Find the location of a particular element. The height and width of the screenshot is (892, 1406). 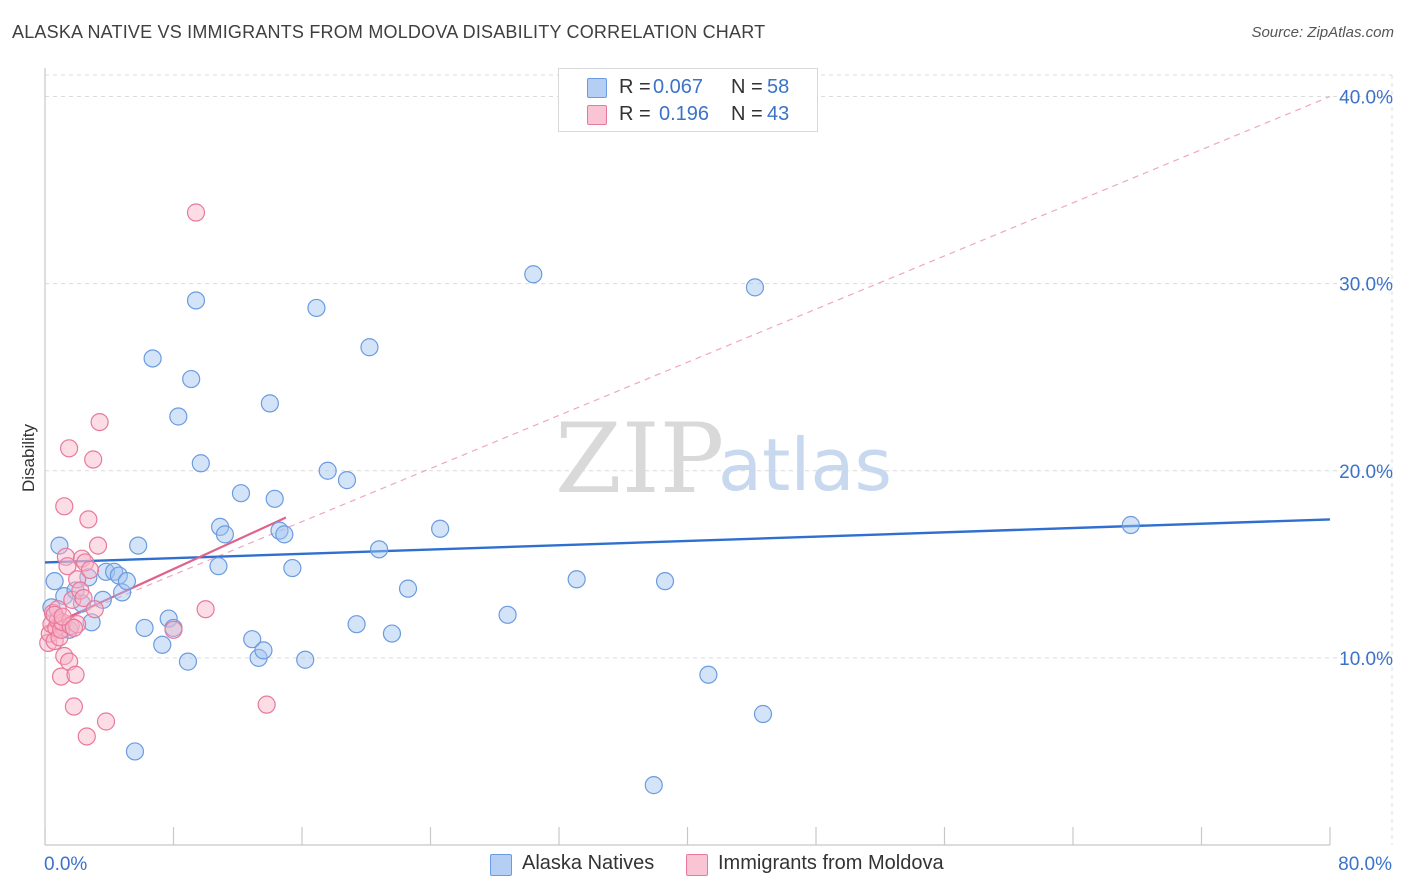

legend-n-value: 43 is located at coordinates (778, 114).